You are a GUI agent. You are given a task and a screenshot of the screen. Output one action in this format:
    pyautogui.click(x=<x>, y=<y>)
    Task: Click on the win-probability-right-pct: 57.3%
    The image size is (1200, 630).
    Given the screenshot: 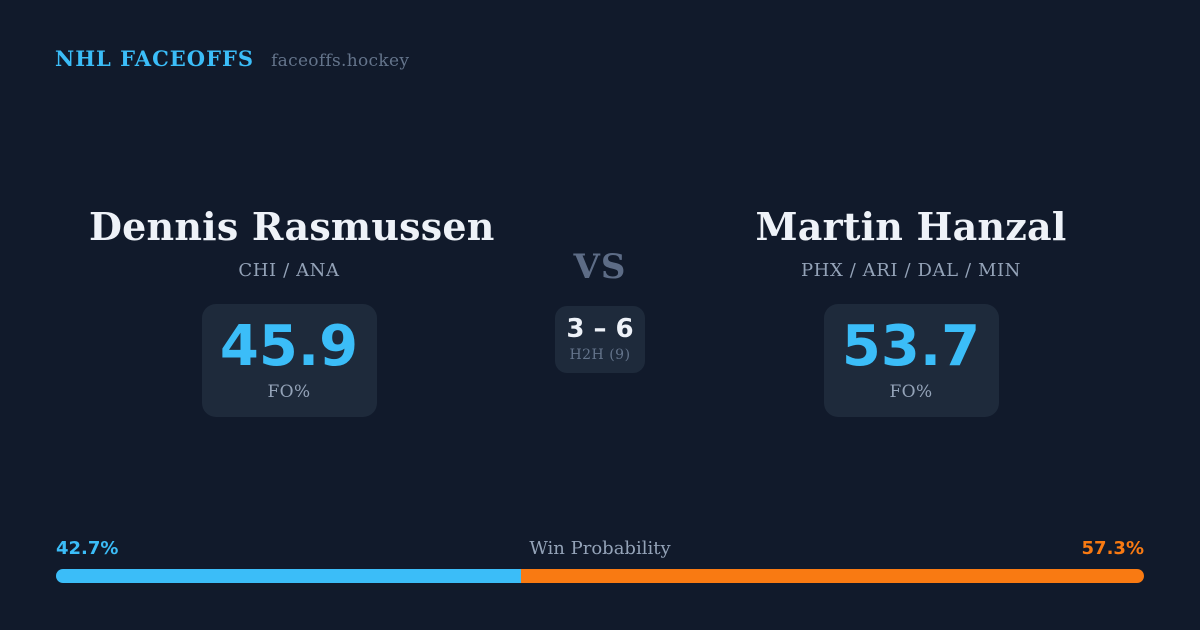 What is the action you would take?
    pyautogui.click(x=1112, y=548)
    